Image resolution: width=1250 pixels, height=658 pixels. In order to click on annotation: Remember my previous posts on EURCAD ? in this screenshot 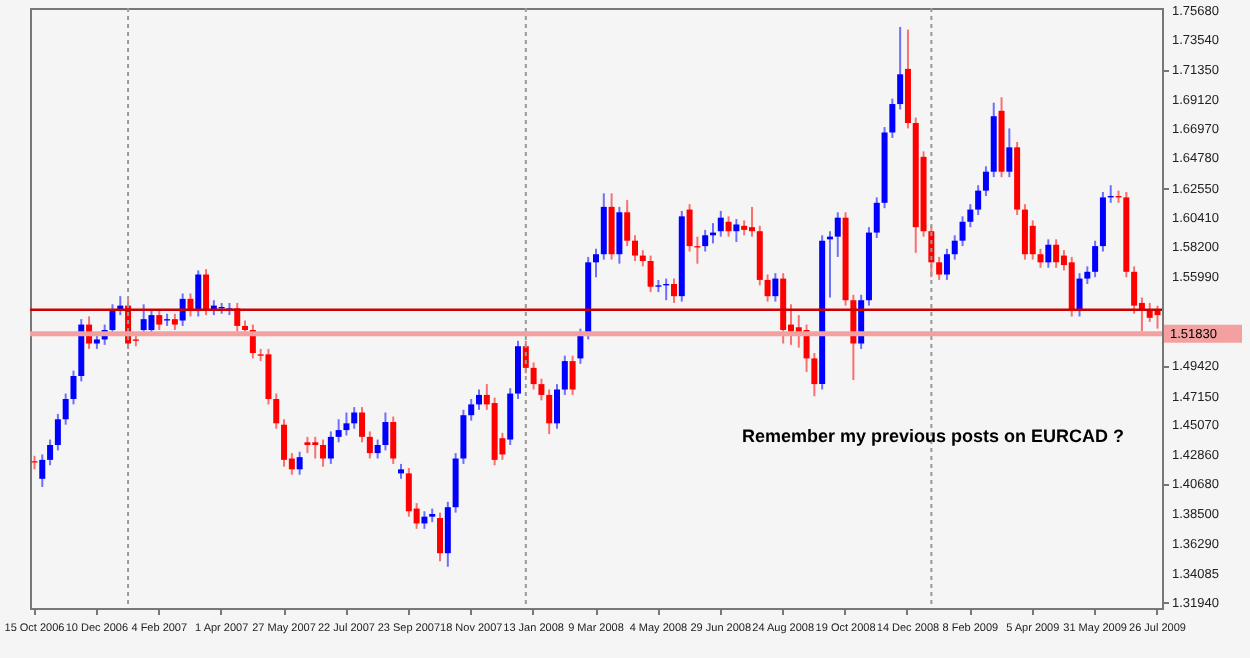, I will do `click(933, 436)`.